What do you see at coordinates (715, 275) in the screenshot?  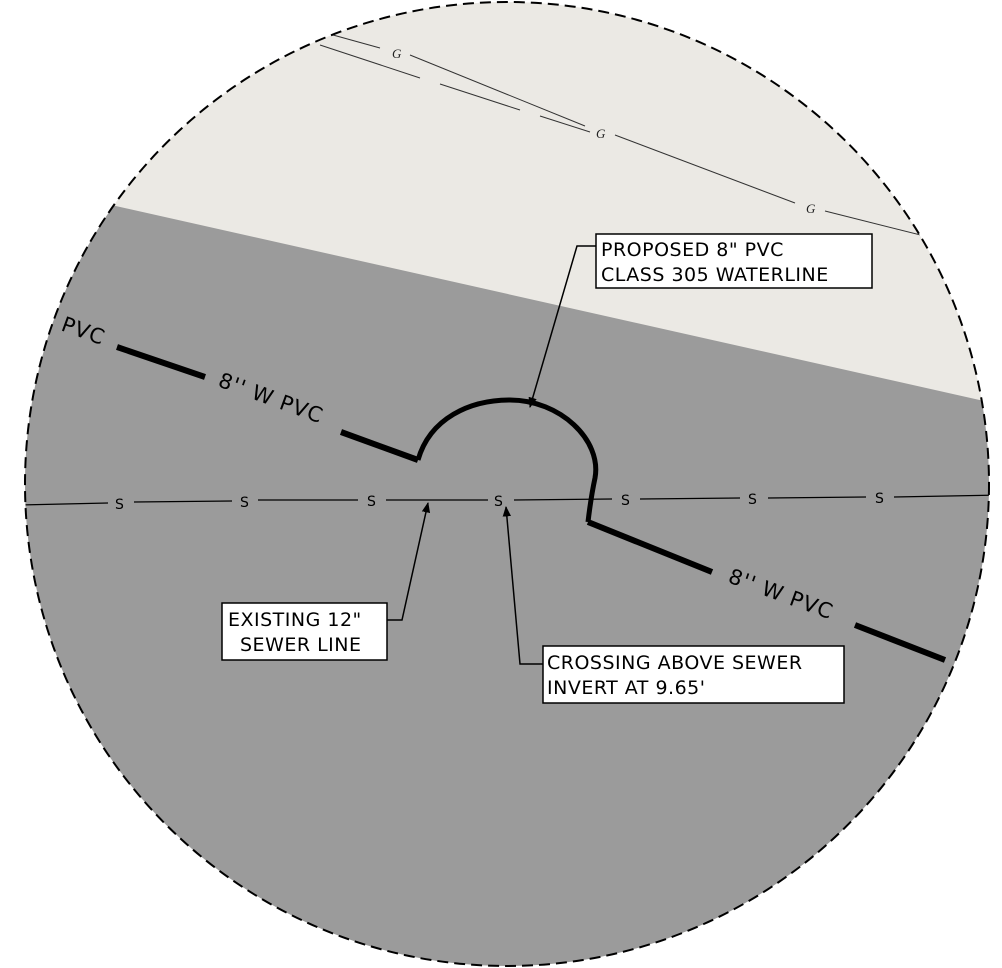 I see `callout-proposed-line2: CLASS 305 WATERLINE` at bounding box center [715, 275].